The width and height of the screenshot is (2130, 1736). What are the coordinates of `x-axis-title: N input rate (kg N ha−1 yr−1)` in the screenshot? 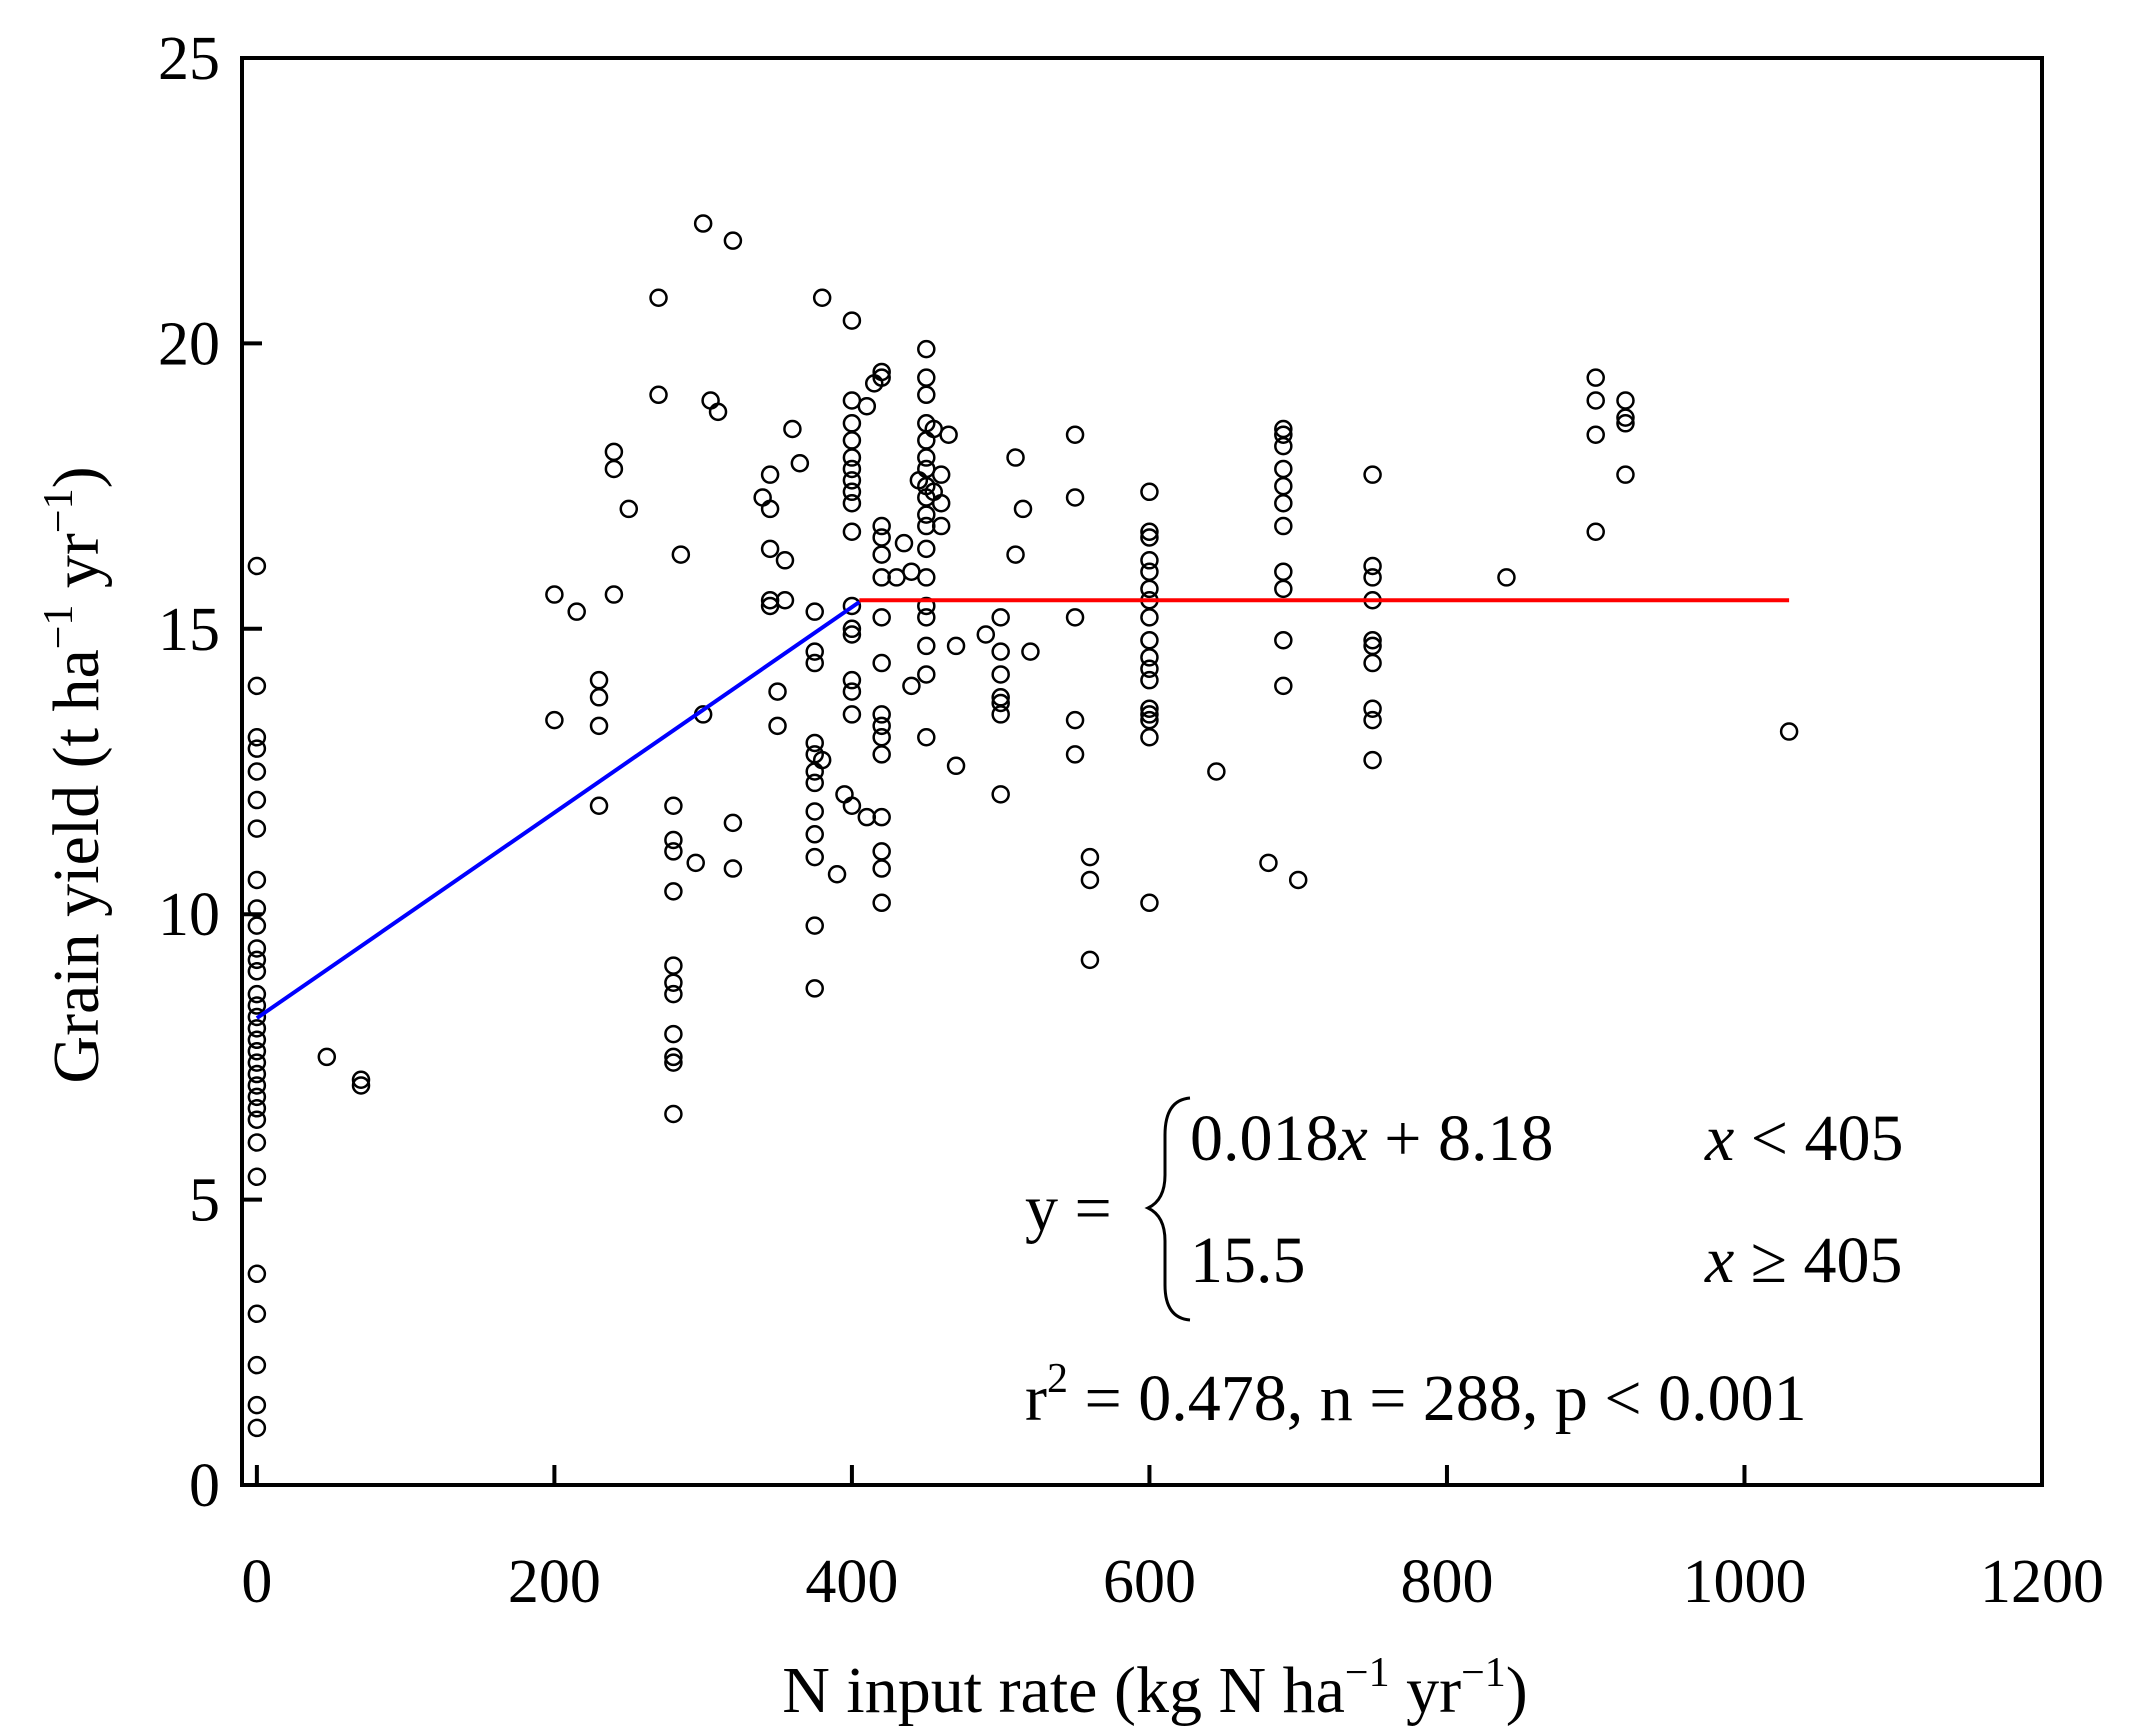 It's located at (1155, 1688).